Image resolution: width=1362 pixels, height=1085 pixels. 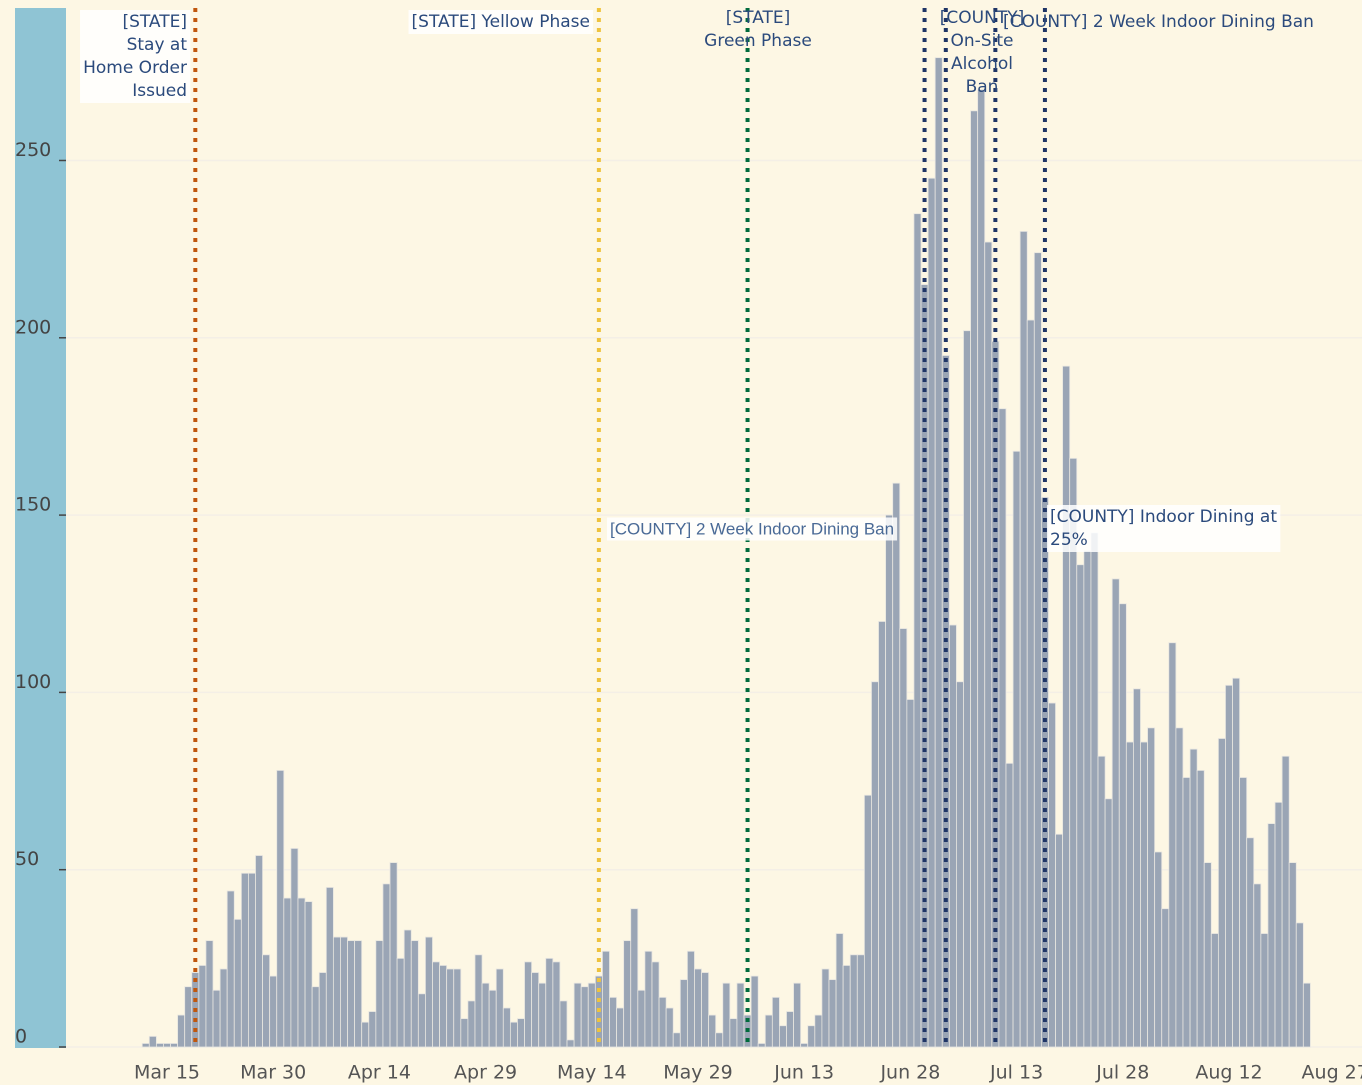 I want to click on x-tick-label: Jul 13, so click(x=1016, y=1073).